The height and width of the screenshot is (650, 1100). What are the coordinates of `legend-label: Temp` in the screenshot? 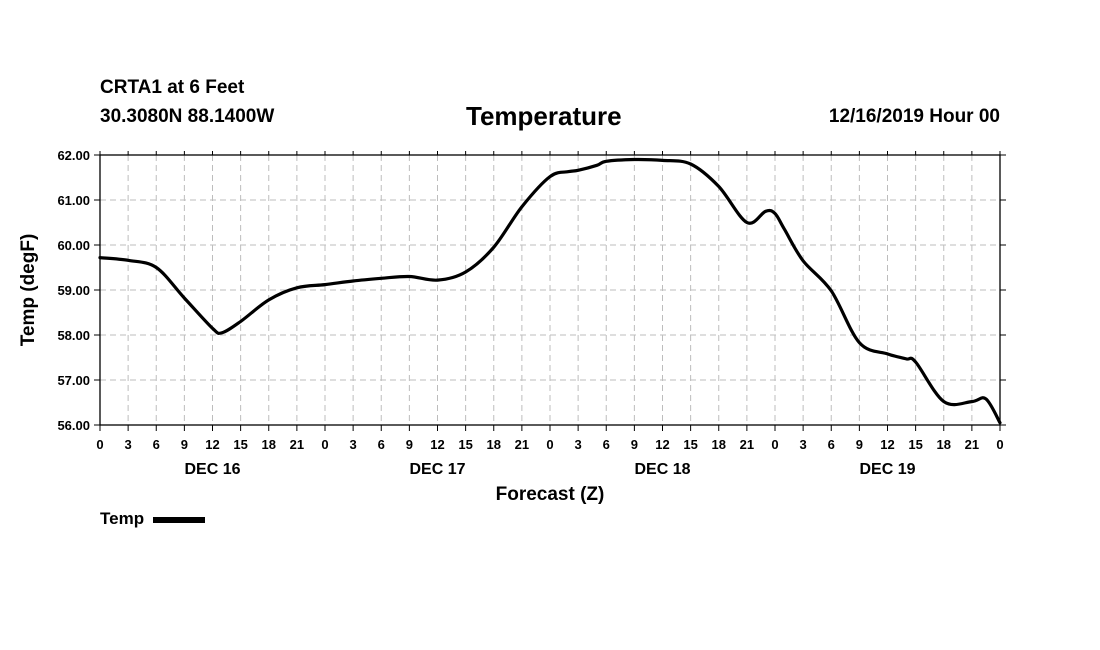 It's located at (122, 518).